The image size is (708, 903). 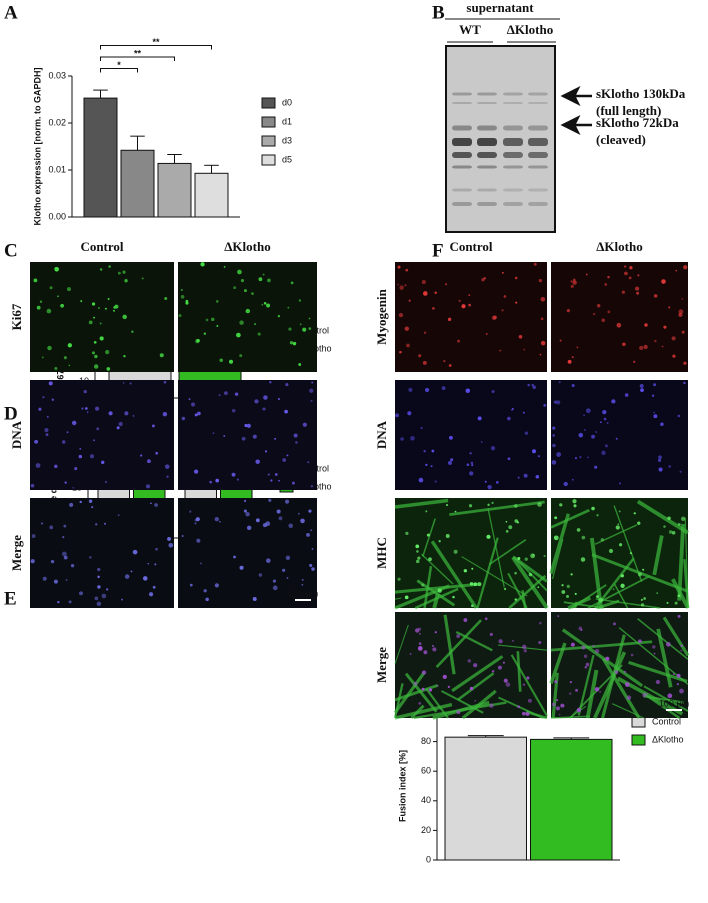 I want to click on significance-label: **, so click(x=138, y=53).